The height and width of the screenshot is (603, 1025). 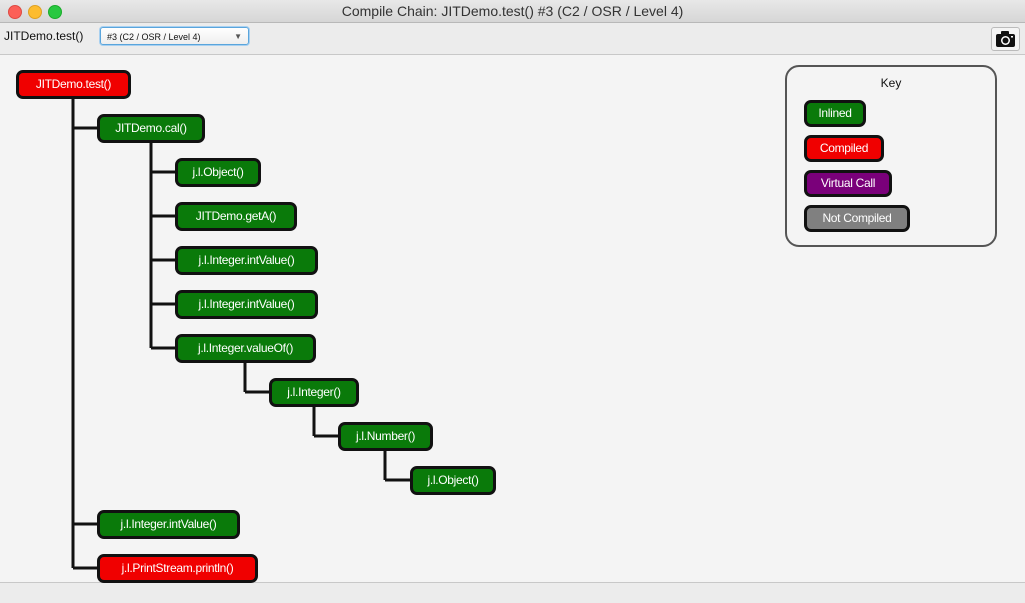 What do you see at coordinates (73, 84) in the screenshot?
I see `tree-node-compiled: JITDemo.test()` at bounding box center [73, 84].